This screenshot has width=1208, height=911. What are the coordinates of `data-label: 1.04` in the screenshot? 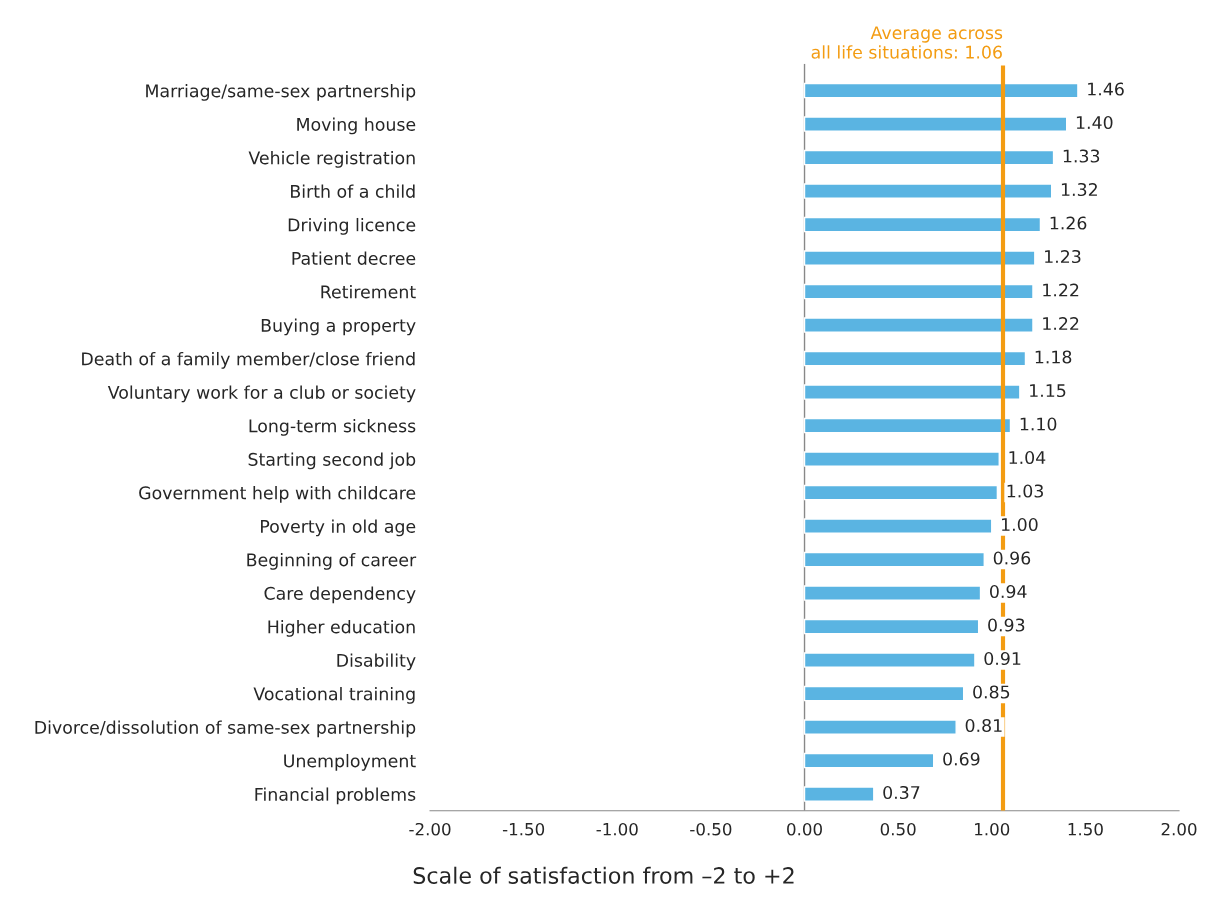 It's located at (1027, 457).